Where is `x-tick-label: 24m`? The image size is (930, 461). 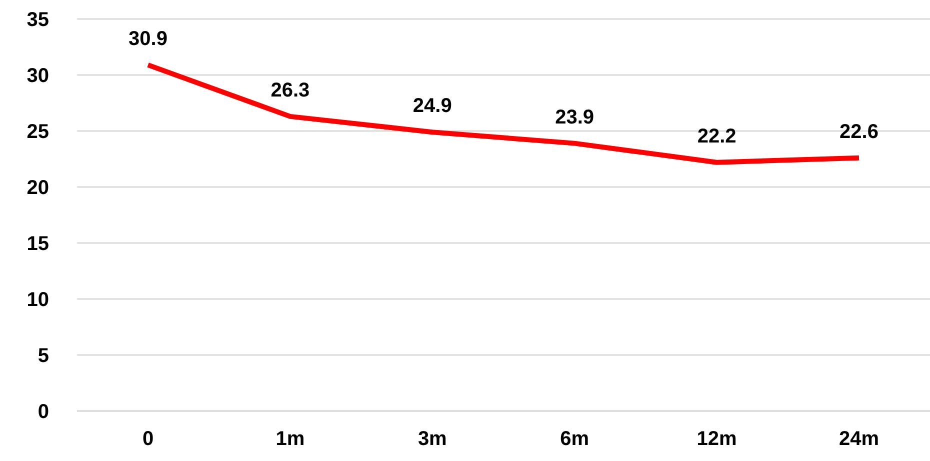
x-tick-label: 24m is located at coordinates (859, 439).